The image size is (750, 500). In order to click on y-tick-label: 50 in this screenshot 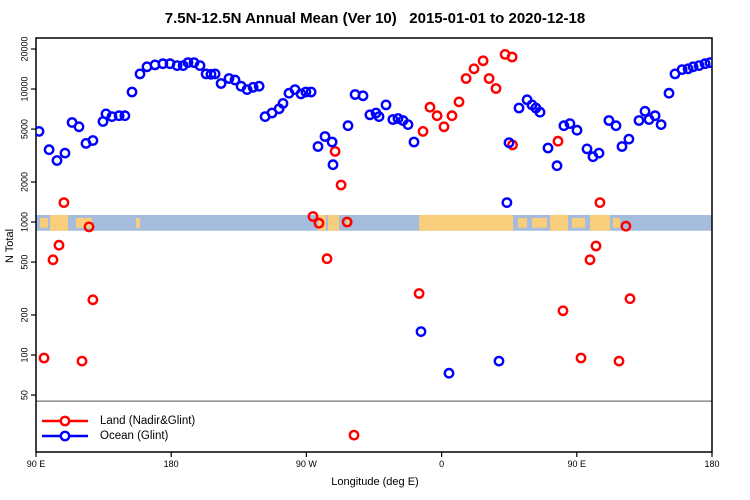, I will do `click(24, 395)`.